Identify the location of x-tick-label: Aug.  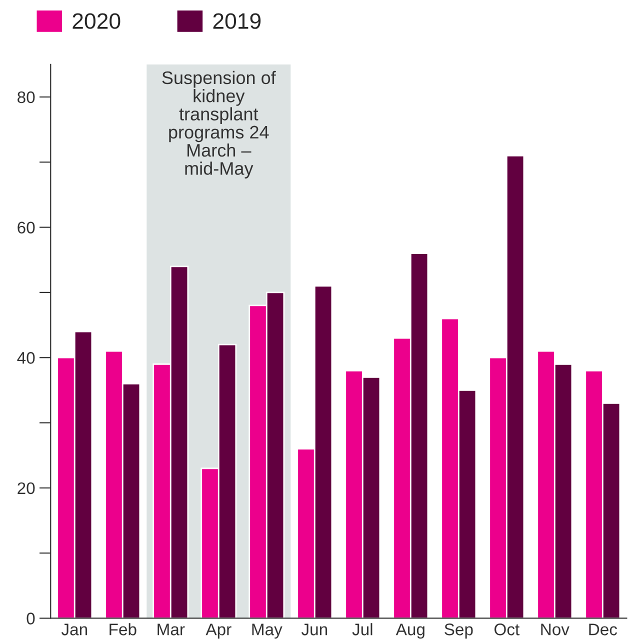
(410, 631).